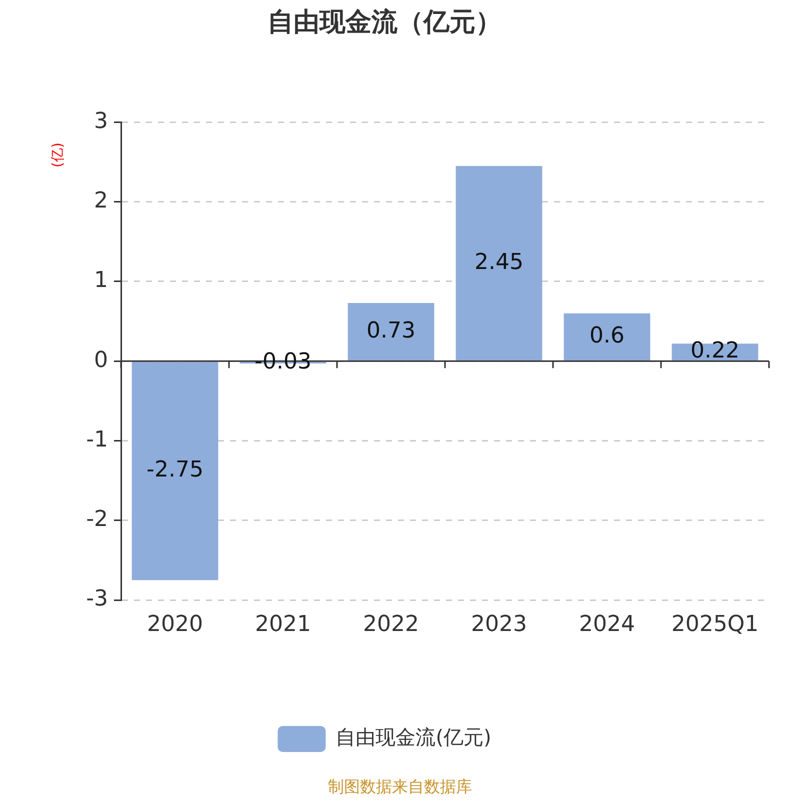 This screenshot has width=800, height=800. Describe the element at coordinates (97, 439) in the screenshot. I see `y-tick-label: -1` at that location.